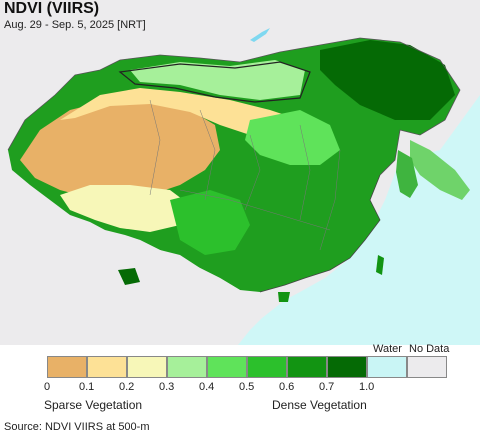  Describe the element at coordinates (52, 8) in the screenshot. I see `map-title: NDVI (VIIRS)` at that location.